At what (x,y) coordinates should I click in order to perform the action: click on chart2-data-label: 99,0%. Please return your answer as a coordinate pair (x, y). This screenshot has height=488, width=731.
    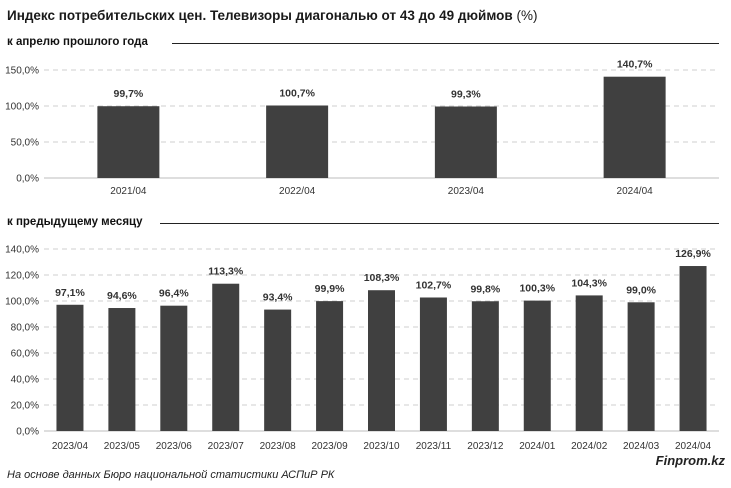
    Looking at the image, I should click on (641, 290).